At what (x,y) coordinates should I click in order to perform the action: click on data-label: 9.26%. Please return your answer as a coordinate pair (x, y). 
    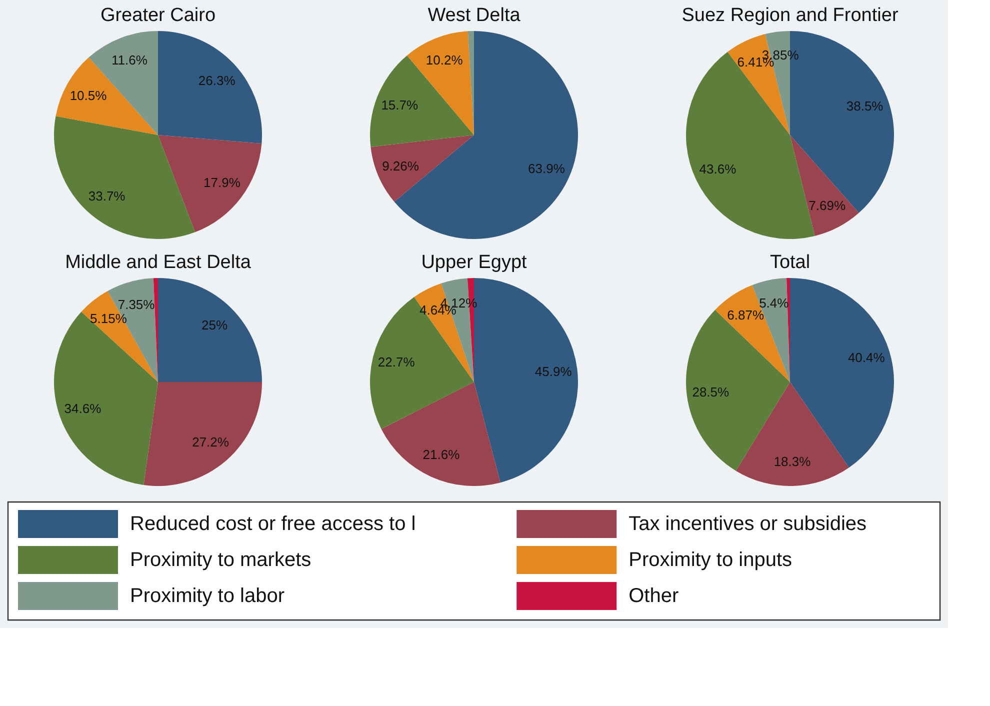
    Looking at the image, I should click on (401, 166).